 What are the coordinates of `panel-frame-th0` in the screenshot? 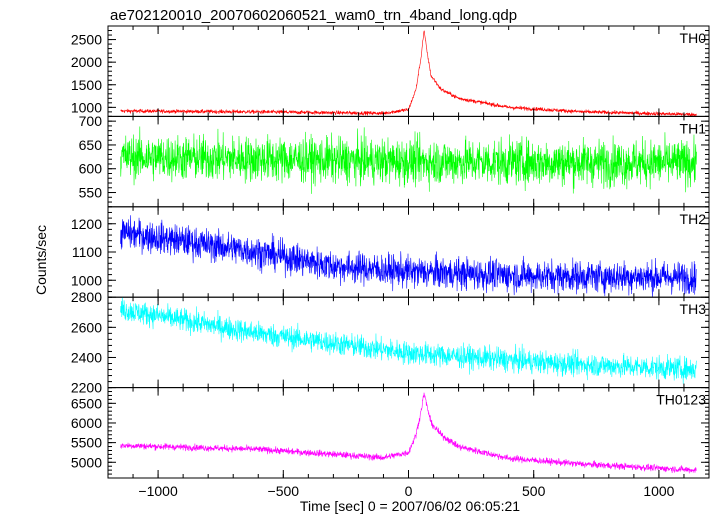 It's located at (408, 71).